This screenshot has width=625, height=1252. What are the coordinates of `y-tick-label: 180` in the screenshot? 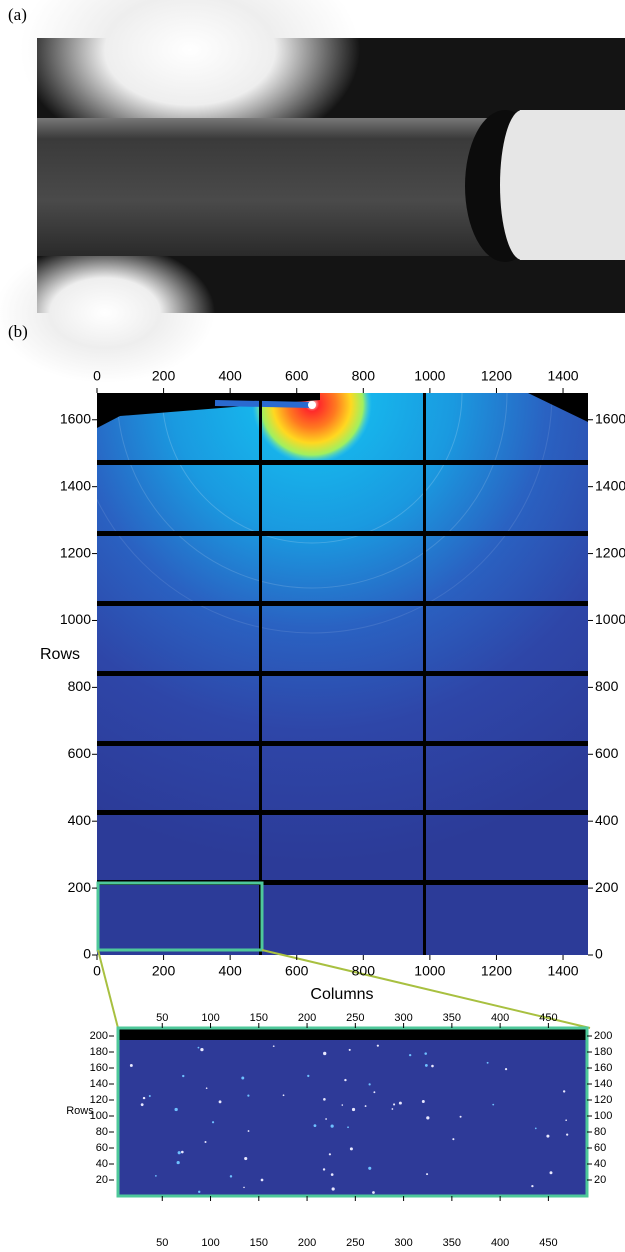 It's located at (99, 1052).